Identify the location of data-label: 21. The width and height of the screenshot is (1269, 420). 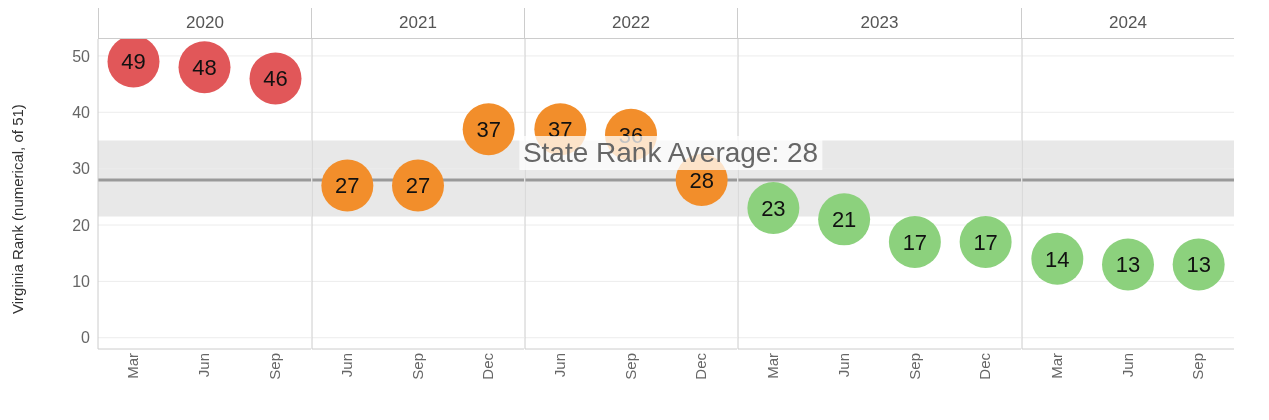
(844, 220).